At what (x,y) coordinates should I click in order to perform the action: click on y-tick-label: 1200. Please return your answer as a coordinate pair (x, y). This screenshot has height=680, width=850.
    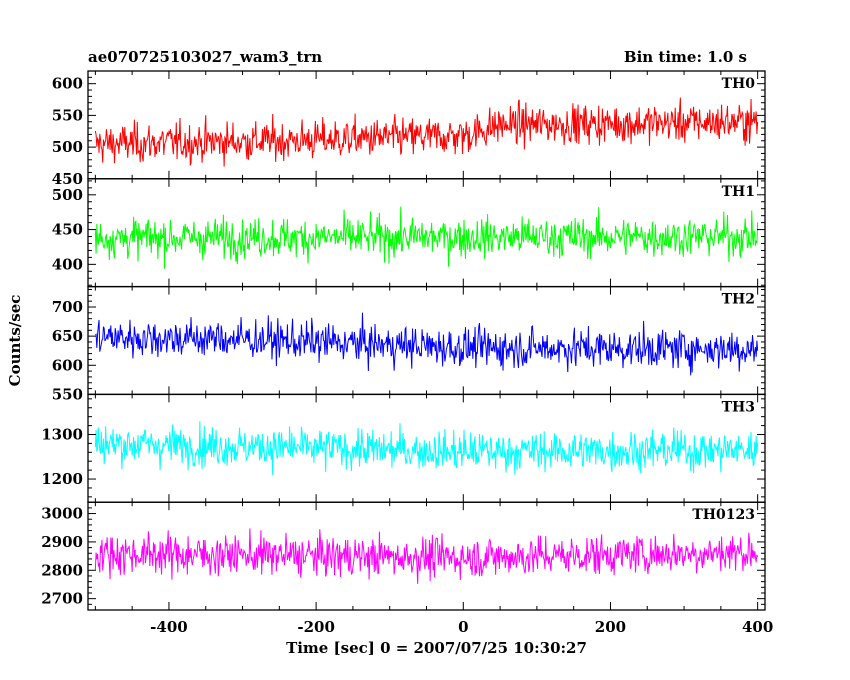
    Looking at the image, I should click on (62, 479).